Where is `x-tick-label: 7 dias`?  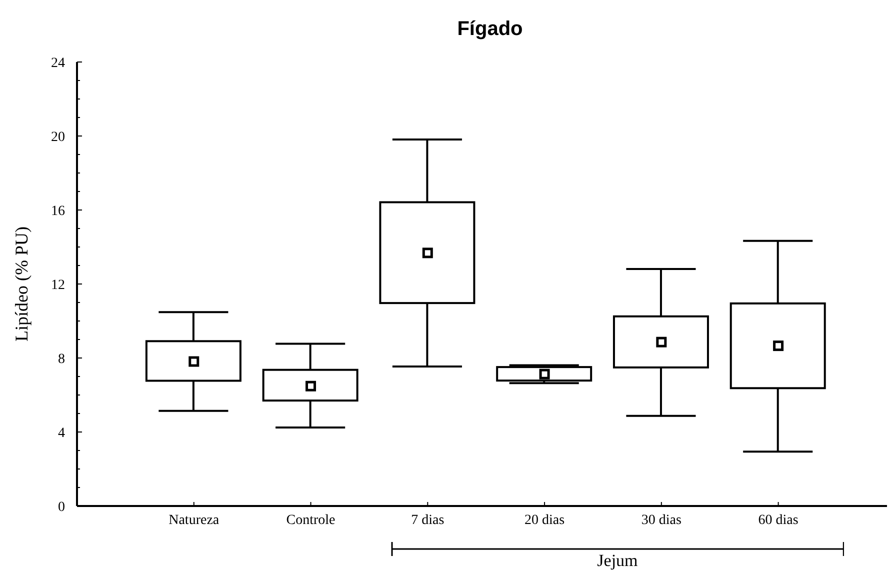 x-tick-label: 7 dias is located at coordinates (427, 520).